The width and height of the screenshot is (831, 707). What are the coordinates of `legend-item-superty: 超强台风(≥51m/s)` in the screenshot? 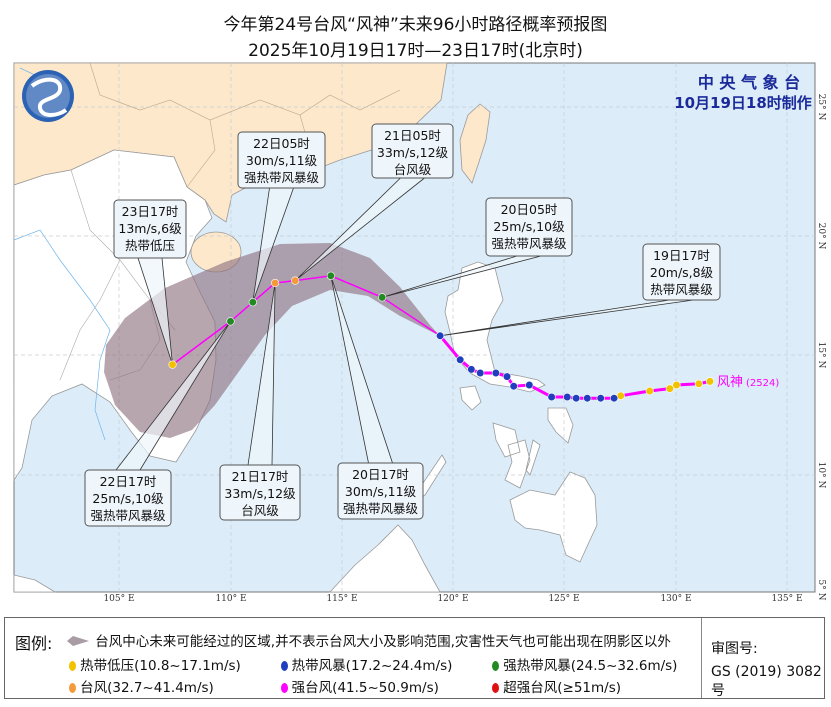 It's located at (556, 686).